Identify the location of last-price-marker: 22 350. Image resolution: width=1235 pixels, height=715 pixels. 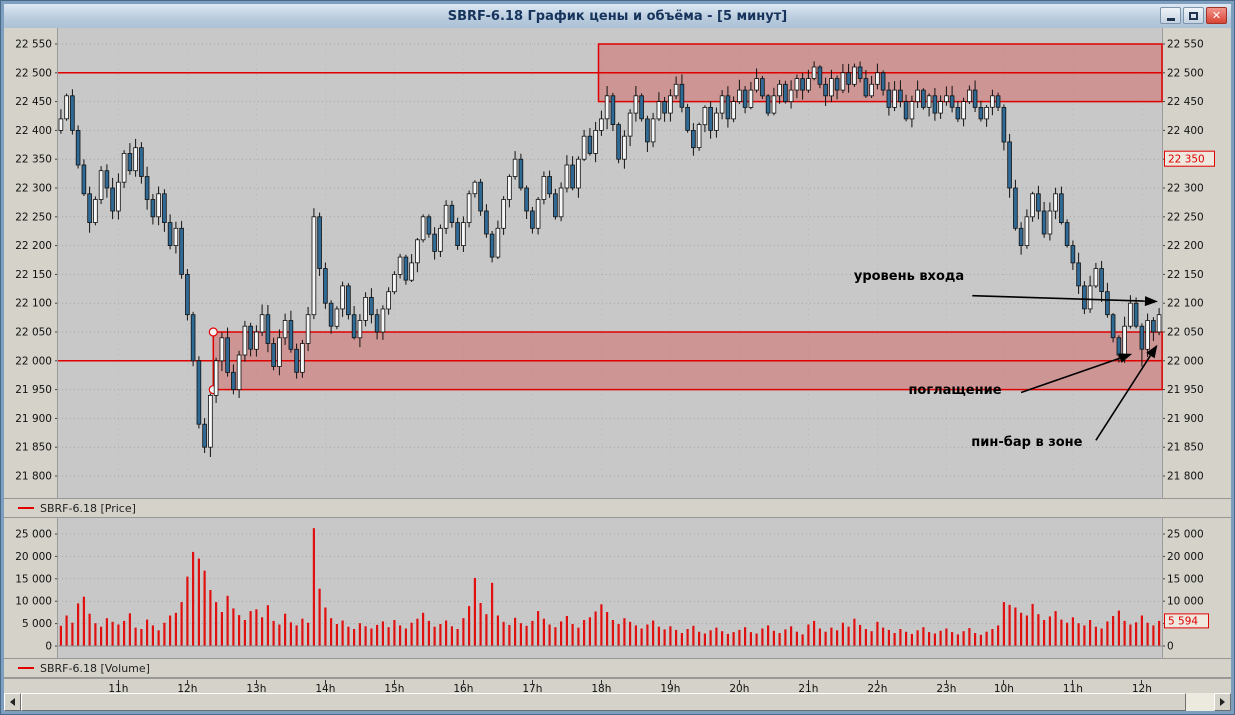
(1189, 158).